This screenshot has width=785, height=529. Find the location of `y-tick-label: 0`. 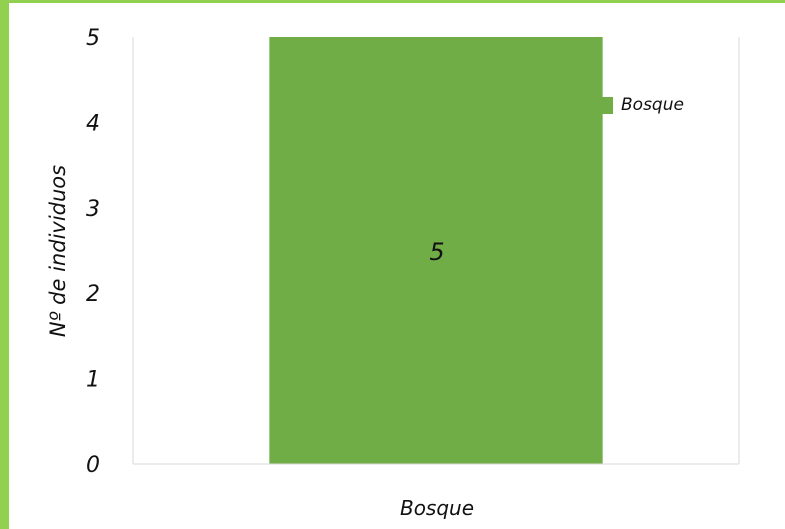

y-tick-label: 0 is located at coordinates (93, 465).